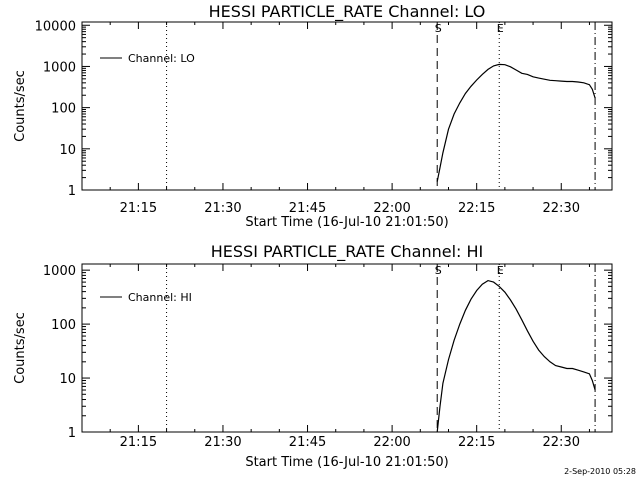 Image resolution: width=640 pixels, height=484 pixels. Describe the element at coordinates (347, 12) in the screenshot. I see `chart-title: HESSI PARTICLE_RATE Channel: LO` at that location.